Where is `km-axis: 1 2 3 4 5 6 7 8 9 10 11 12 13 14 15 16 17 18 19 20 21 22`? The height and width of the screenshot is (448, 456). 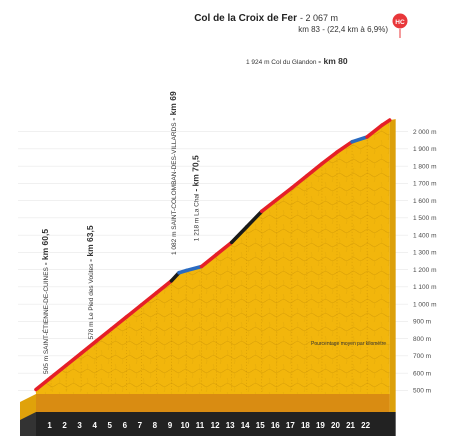 km-axis: 1 2 3 4 5 6 7 8 9 10 11 12 13 14 15 16 17 18 19 20 21 22 is located at coordinates (208, 415).